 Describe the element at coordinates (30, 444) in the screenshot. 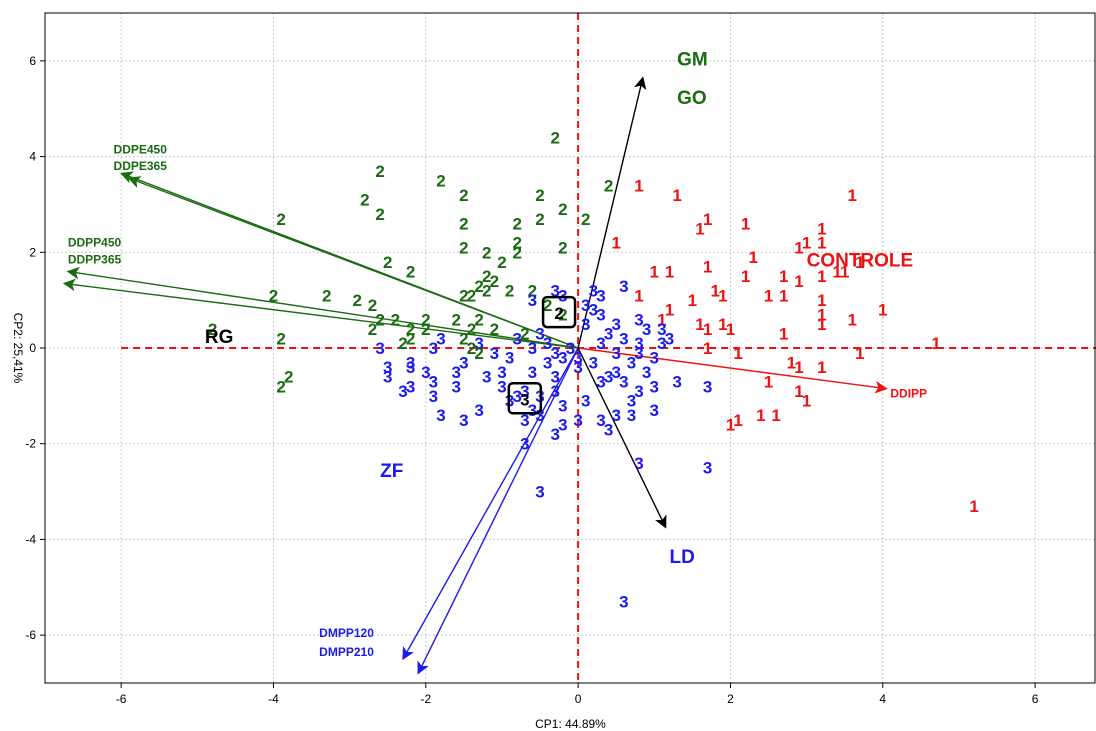

I see `y-tick-label: -2` at that location.